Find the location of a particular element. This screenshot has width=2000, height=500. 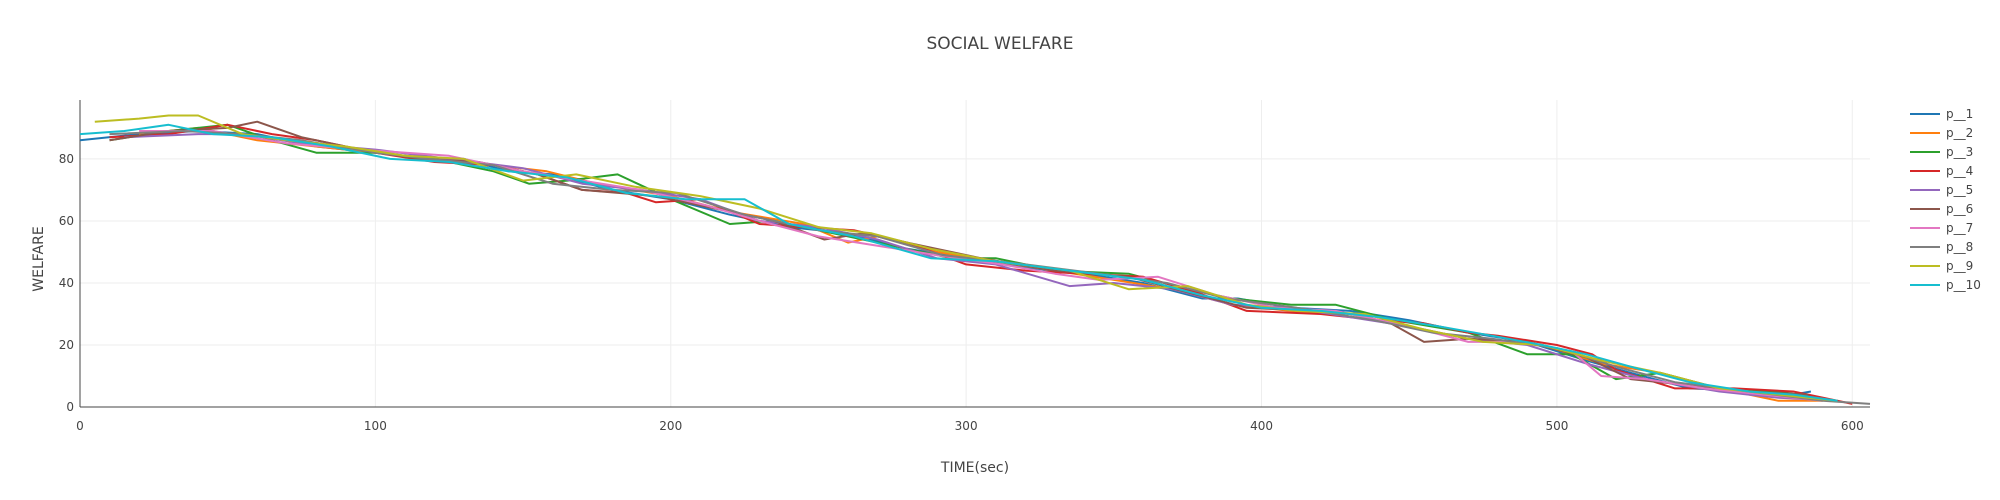

legend-label: p__1 is located at coordinates (1959, 114).